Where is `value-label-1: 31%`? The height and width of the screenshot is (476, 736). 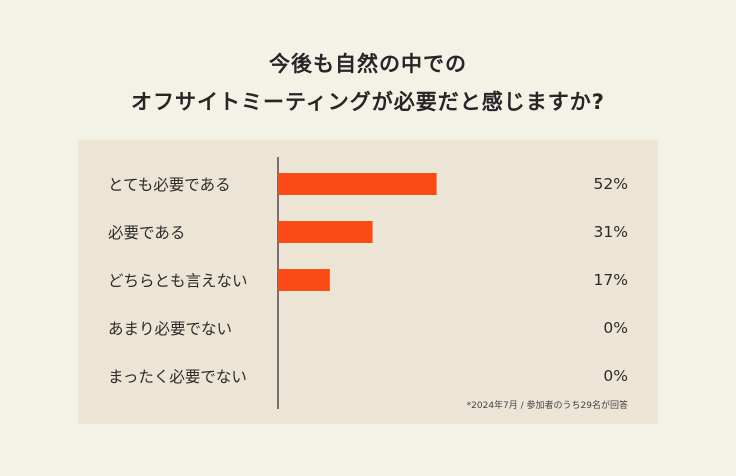 value-label-1: 31% is located at coordinates (610, 232).